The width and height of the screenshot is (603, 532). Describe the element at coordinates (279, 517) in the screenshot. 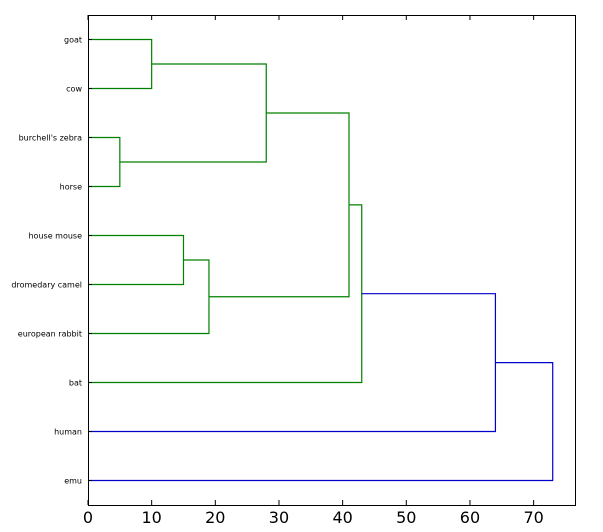

I see `x-tick-label: 30` at that location.